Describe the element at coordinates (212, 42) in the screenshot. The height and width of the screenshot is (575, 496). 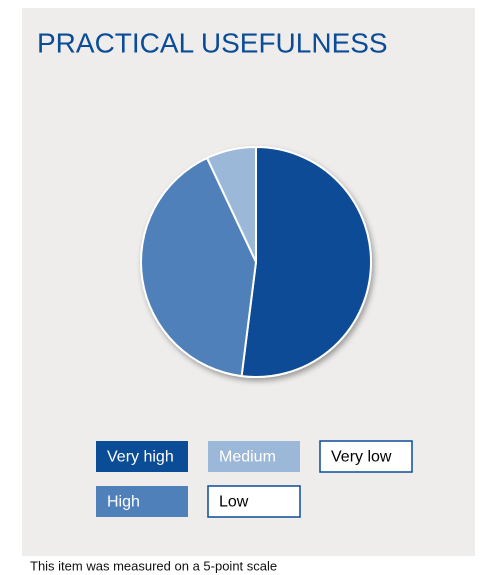
I see `chart-title: PRACTICAL USEFULNESS` at that location.